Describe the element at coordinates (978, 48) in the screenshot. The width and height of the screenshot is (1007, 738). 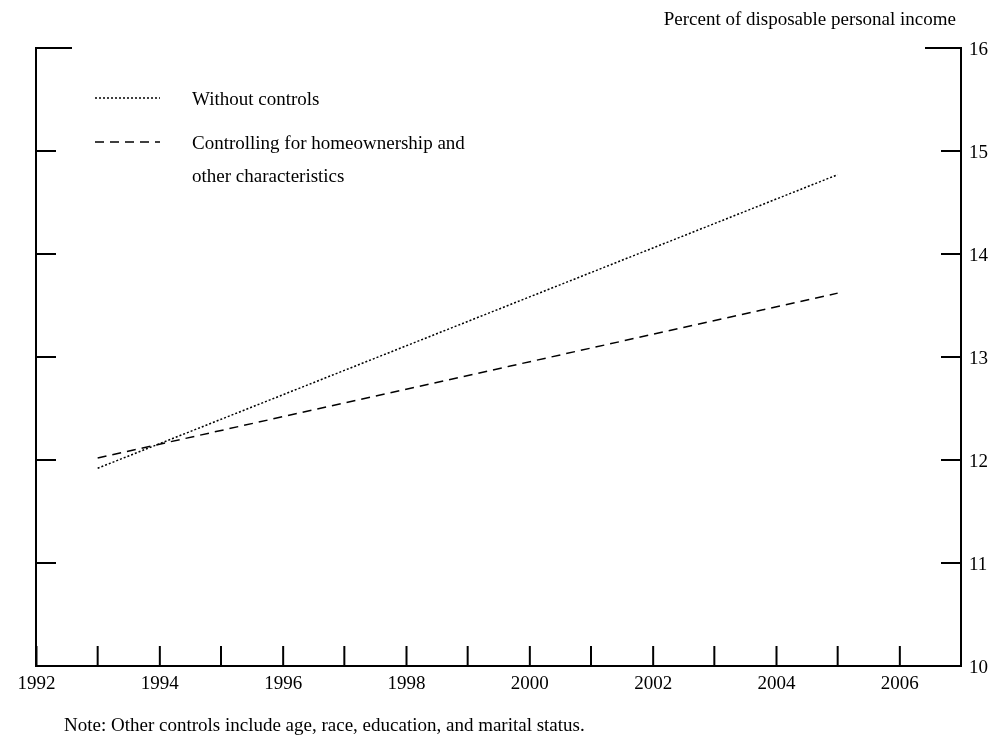
I see `y-tick-label: 16` at that location.